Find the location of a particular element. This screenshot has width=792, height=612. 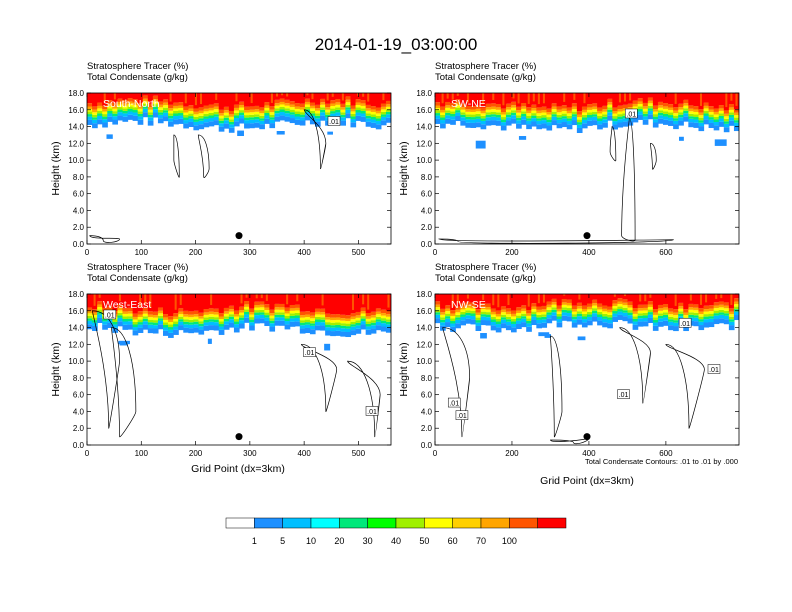

panel-label: West-East is located at coordinates (127, 305).